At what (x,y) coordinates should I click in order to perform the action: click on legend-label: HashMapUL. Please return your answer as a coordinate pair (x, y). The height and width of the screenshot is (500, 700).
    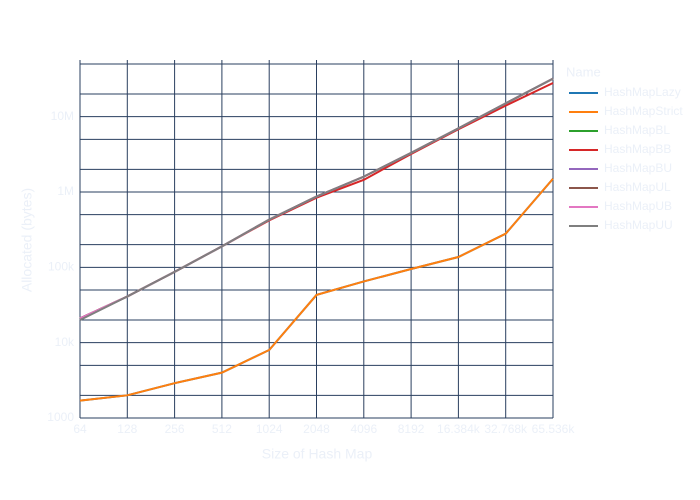
    Looking at the image, I should click on (637, 187).